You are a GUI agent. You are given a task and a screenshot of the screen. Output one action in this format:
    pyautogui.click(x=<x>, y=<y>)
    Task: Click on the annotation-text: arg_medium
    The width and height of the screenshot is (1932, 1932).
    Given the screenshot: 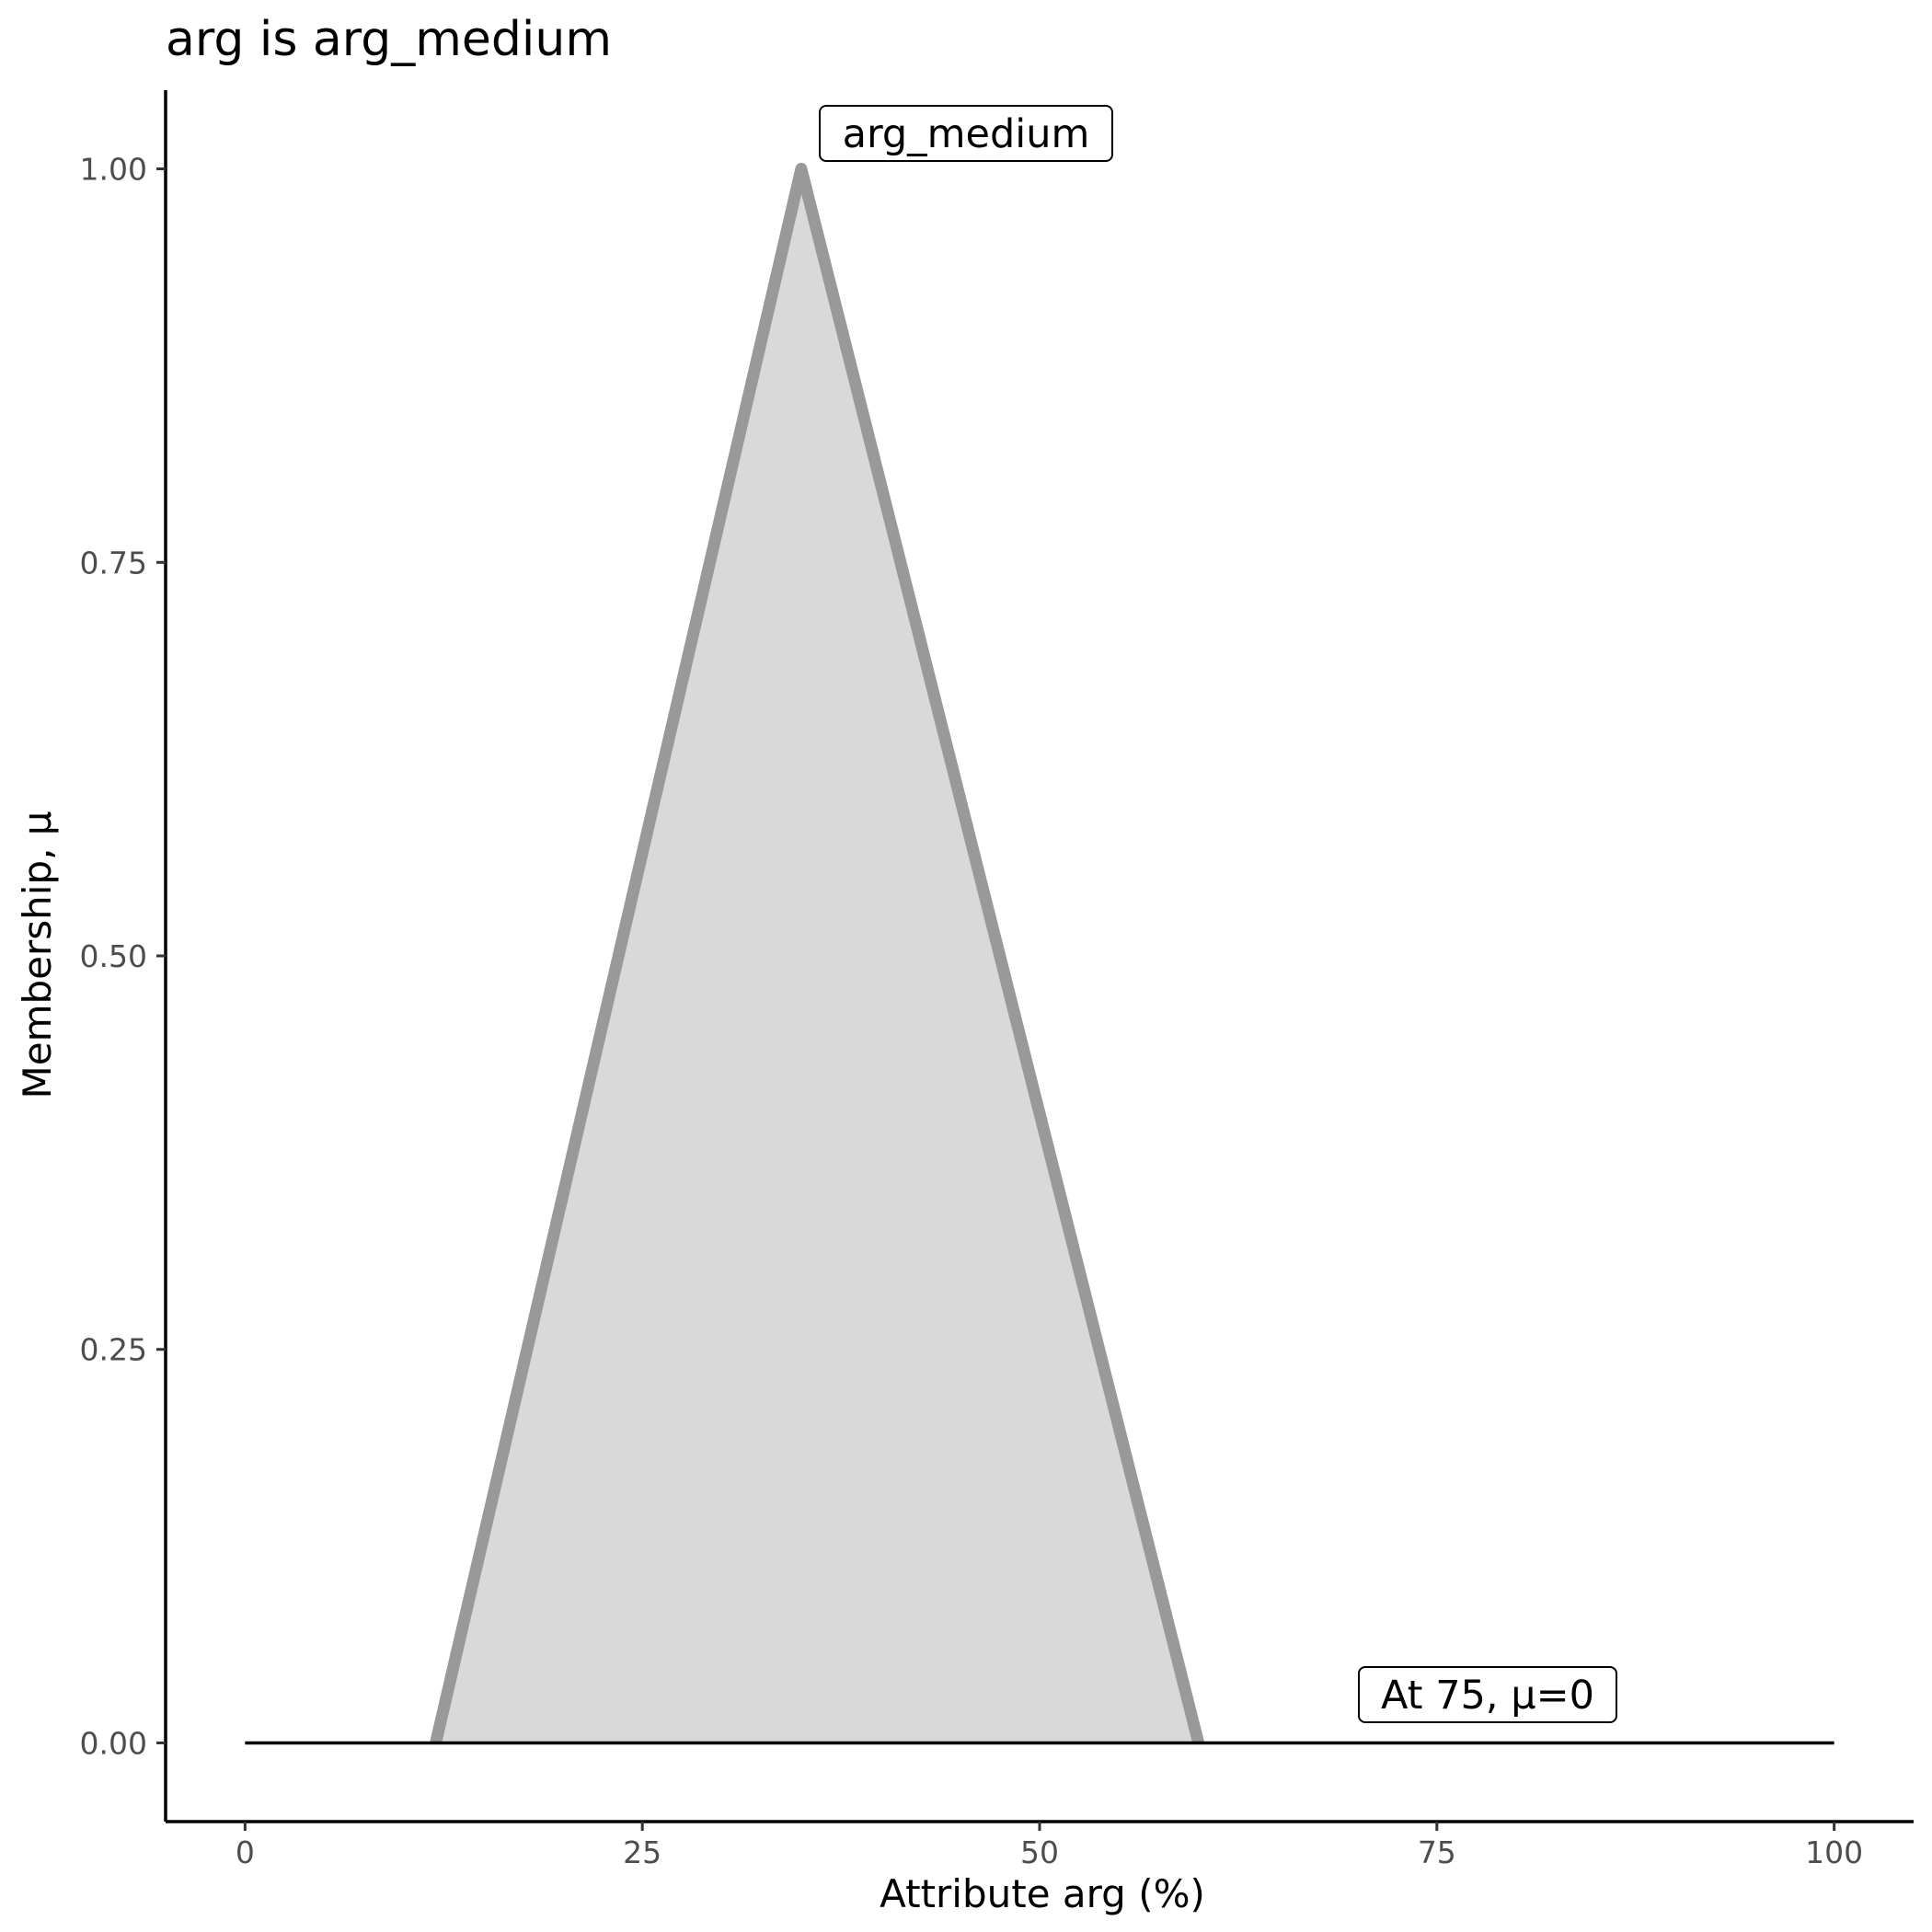 What is the action you would take?
    pyautogui.click(x=966, y=134)
    